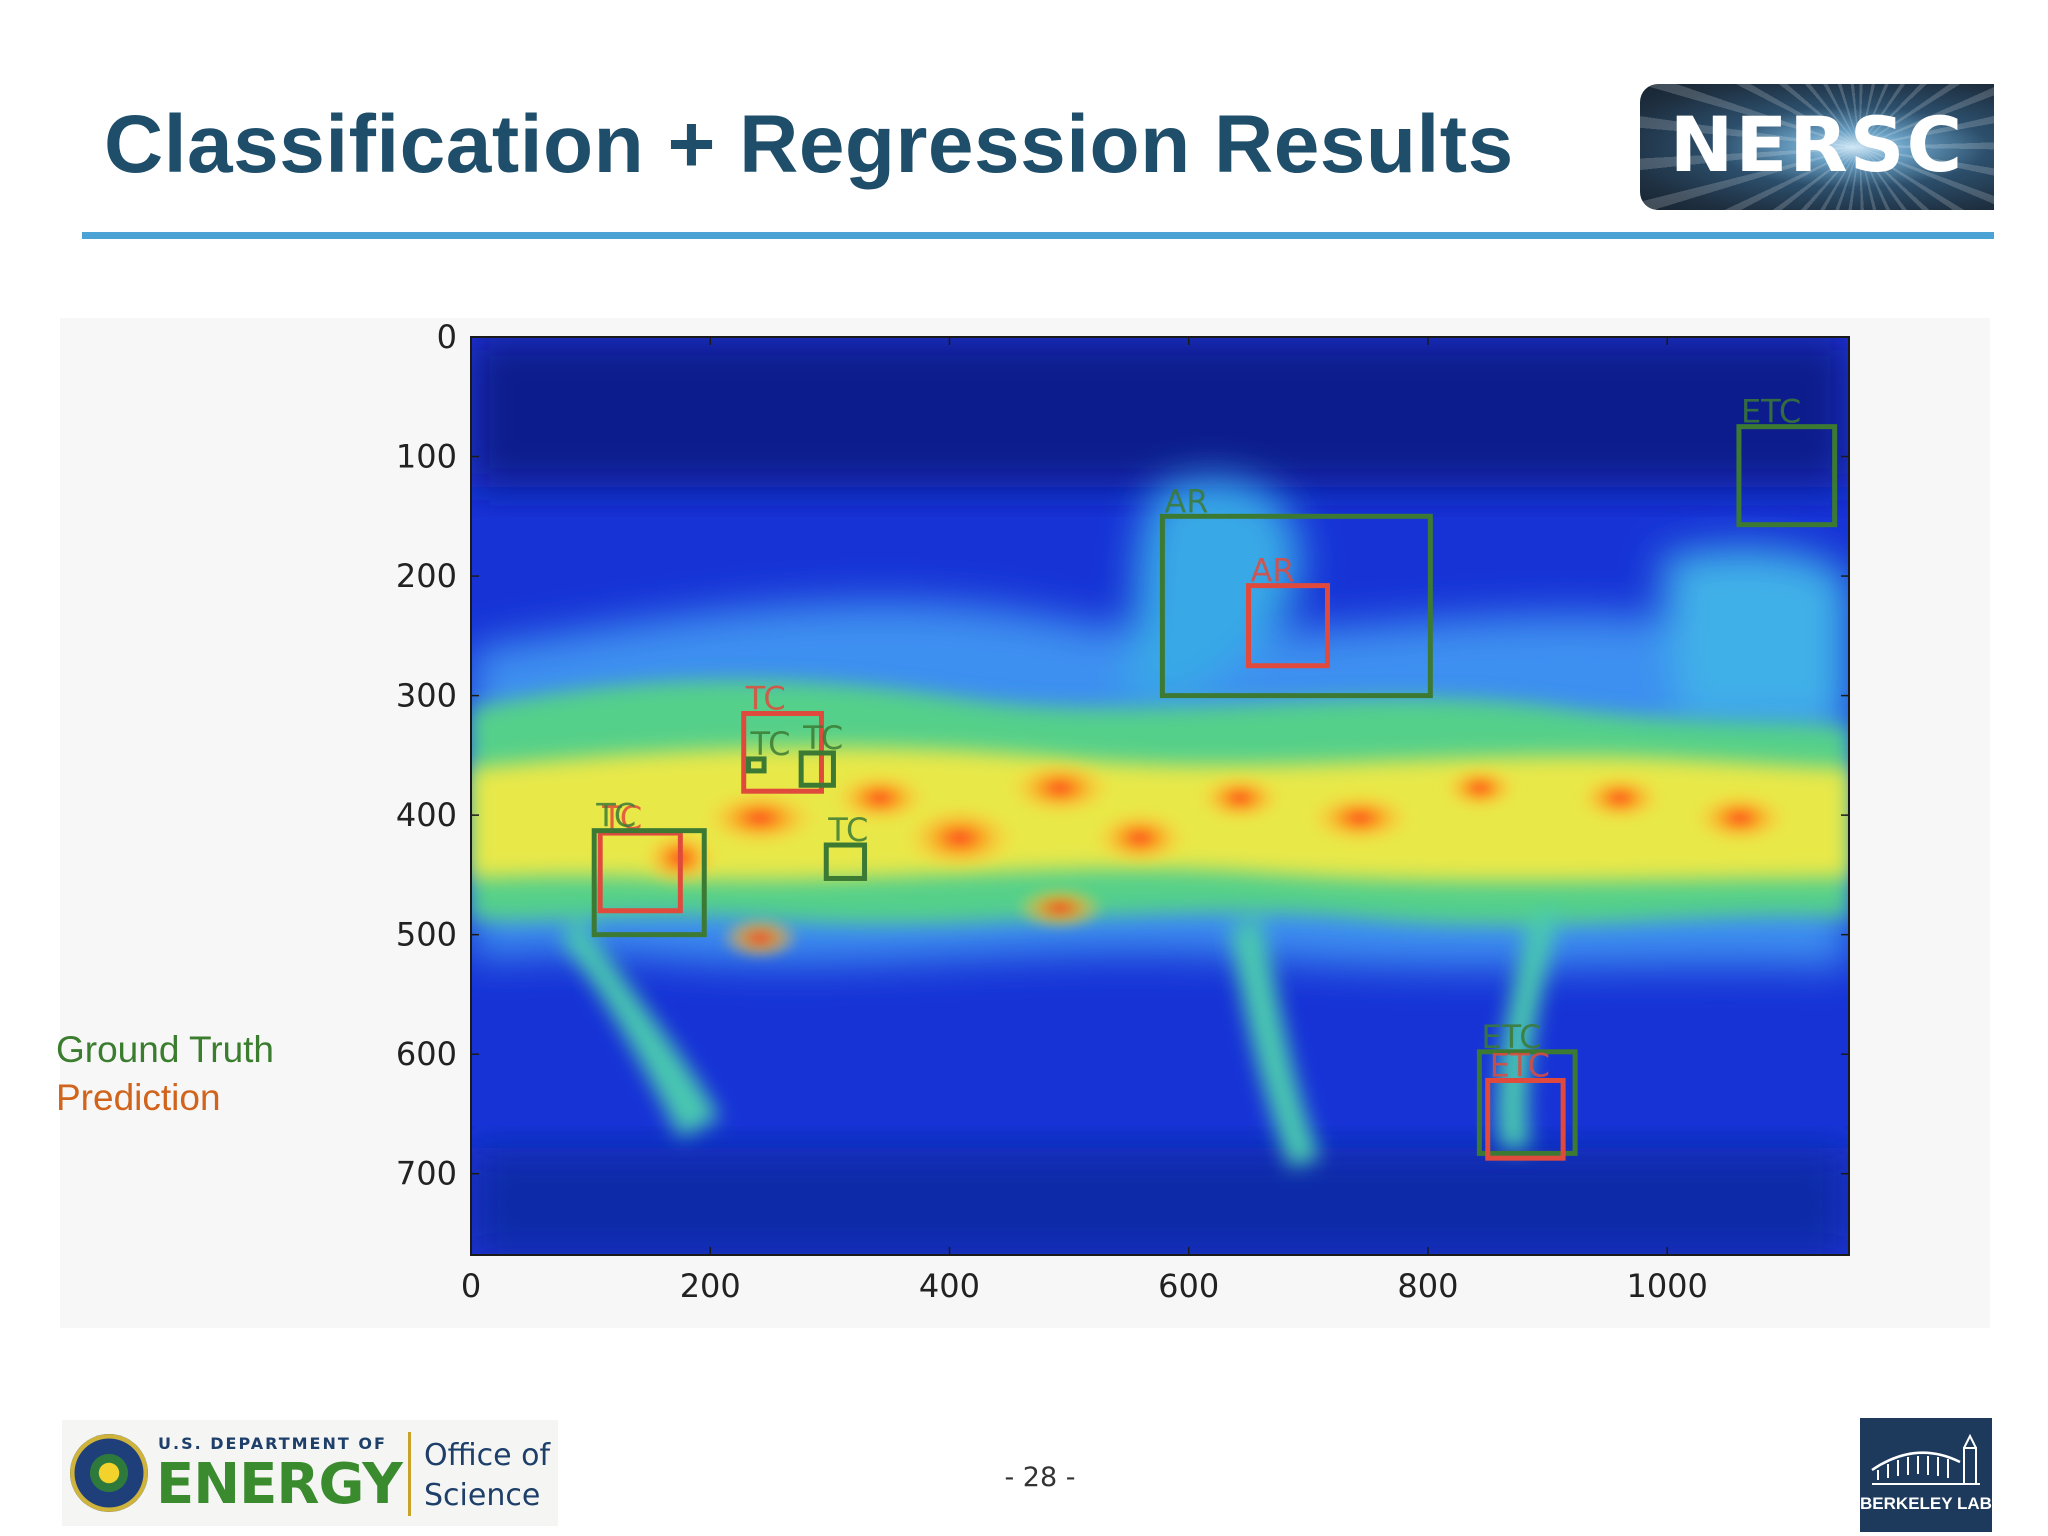 This screenshot has width=2048, height=1536. What do you see at coordinates (109, 1473) in the screenshot?
I see `doe-seal-icon` at bounding box center [109, 1473].